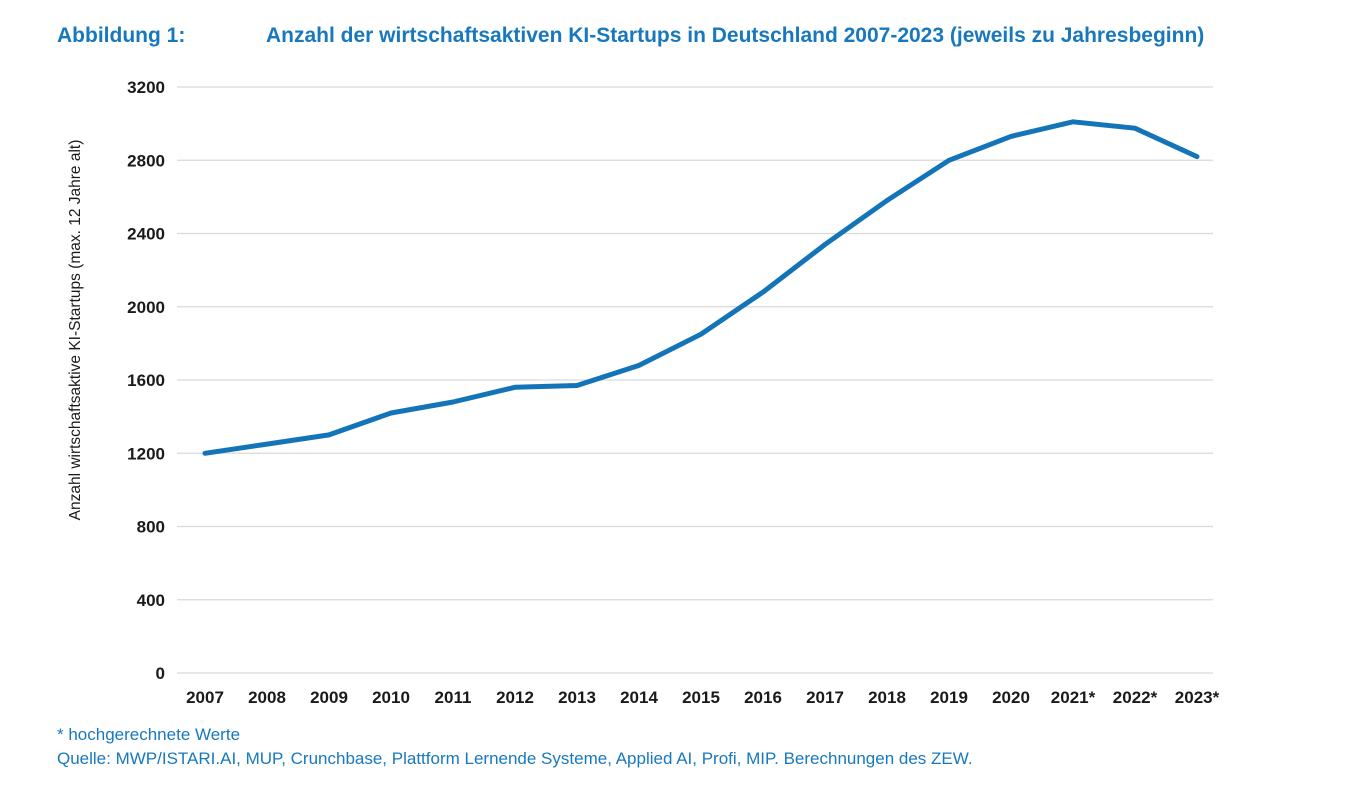 The height and width of the screenshot is (795, 1352). I want to click on y-tick-label: 2800, so click(146, 160).